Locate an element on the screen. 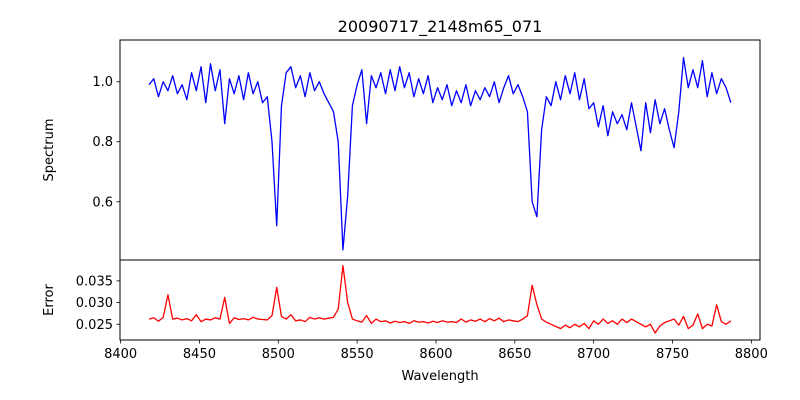  chart-title: 20090717_2148m65_071 is located at coordinates (440, 27).